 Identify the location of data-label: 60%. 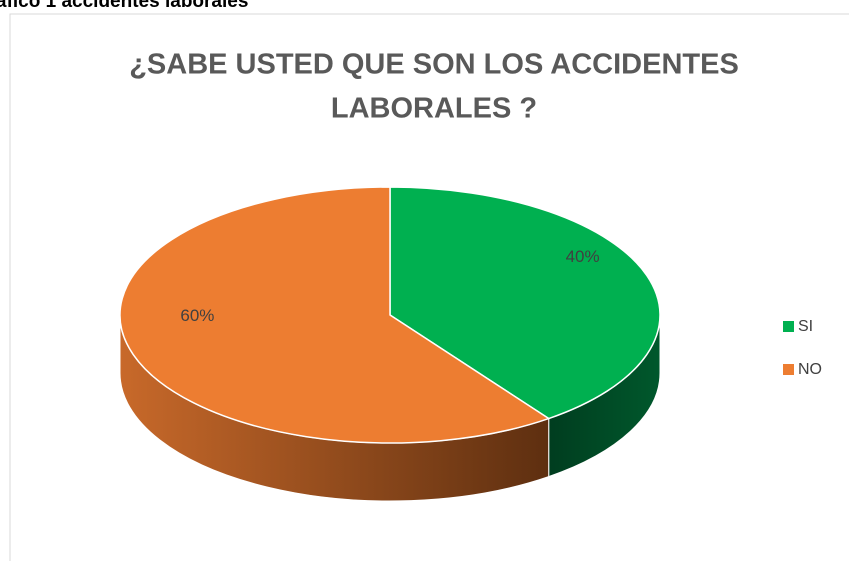
(197, 315).